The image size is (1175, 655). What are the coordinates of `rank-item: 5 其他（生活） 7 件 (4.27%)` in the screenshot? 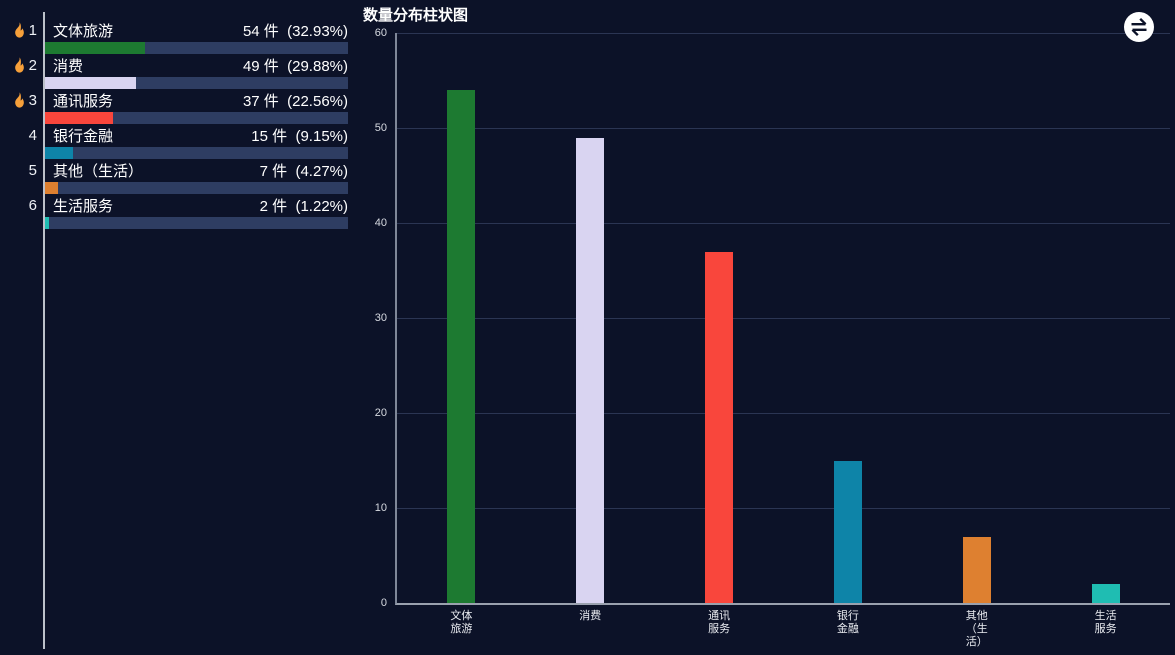 It's located at (174, 176).